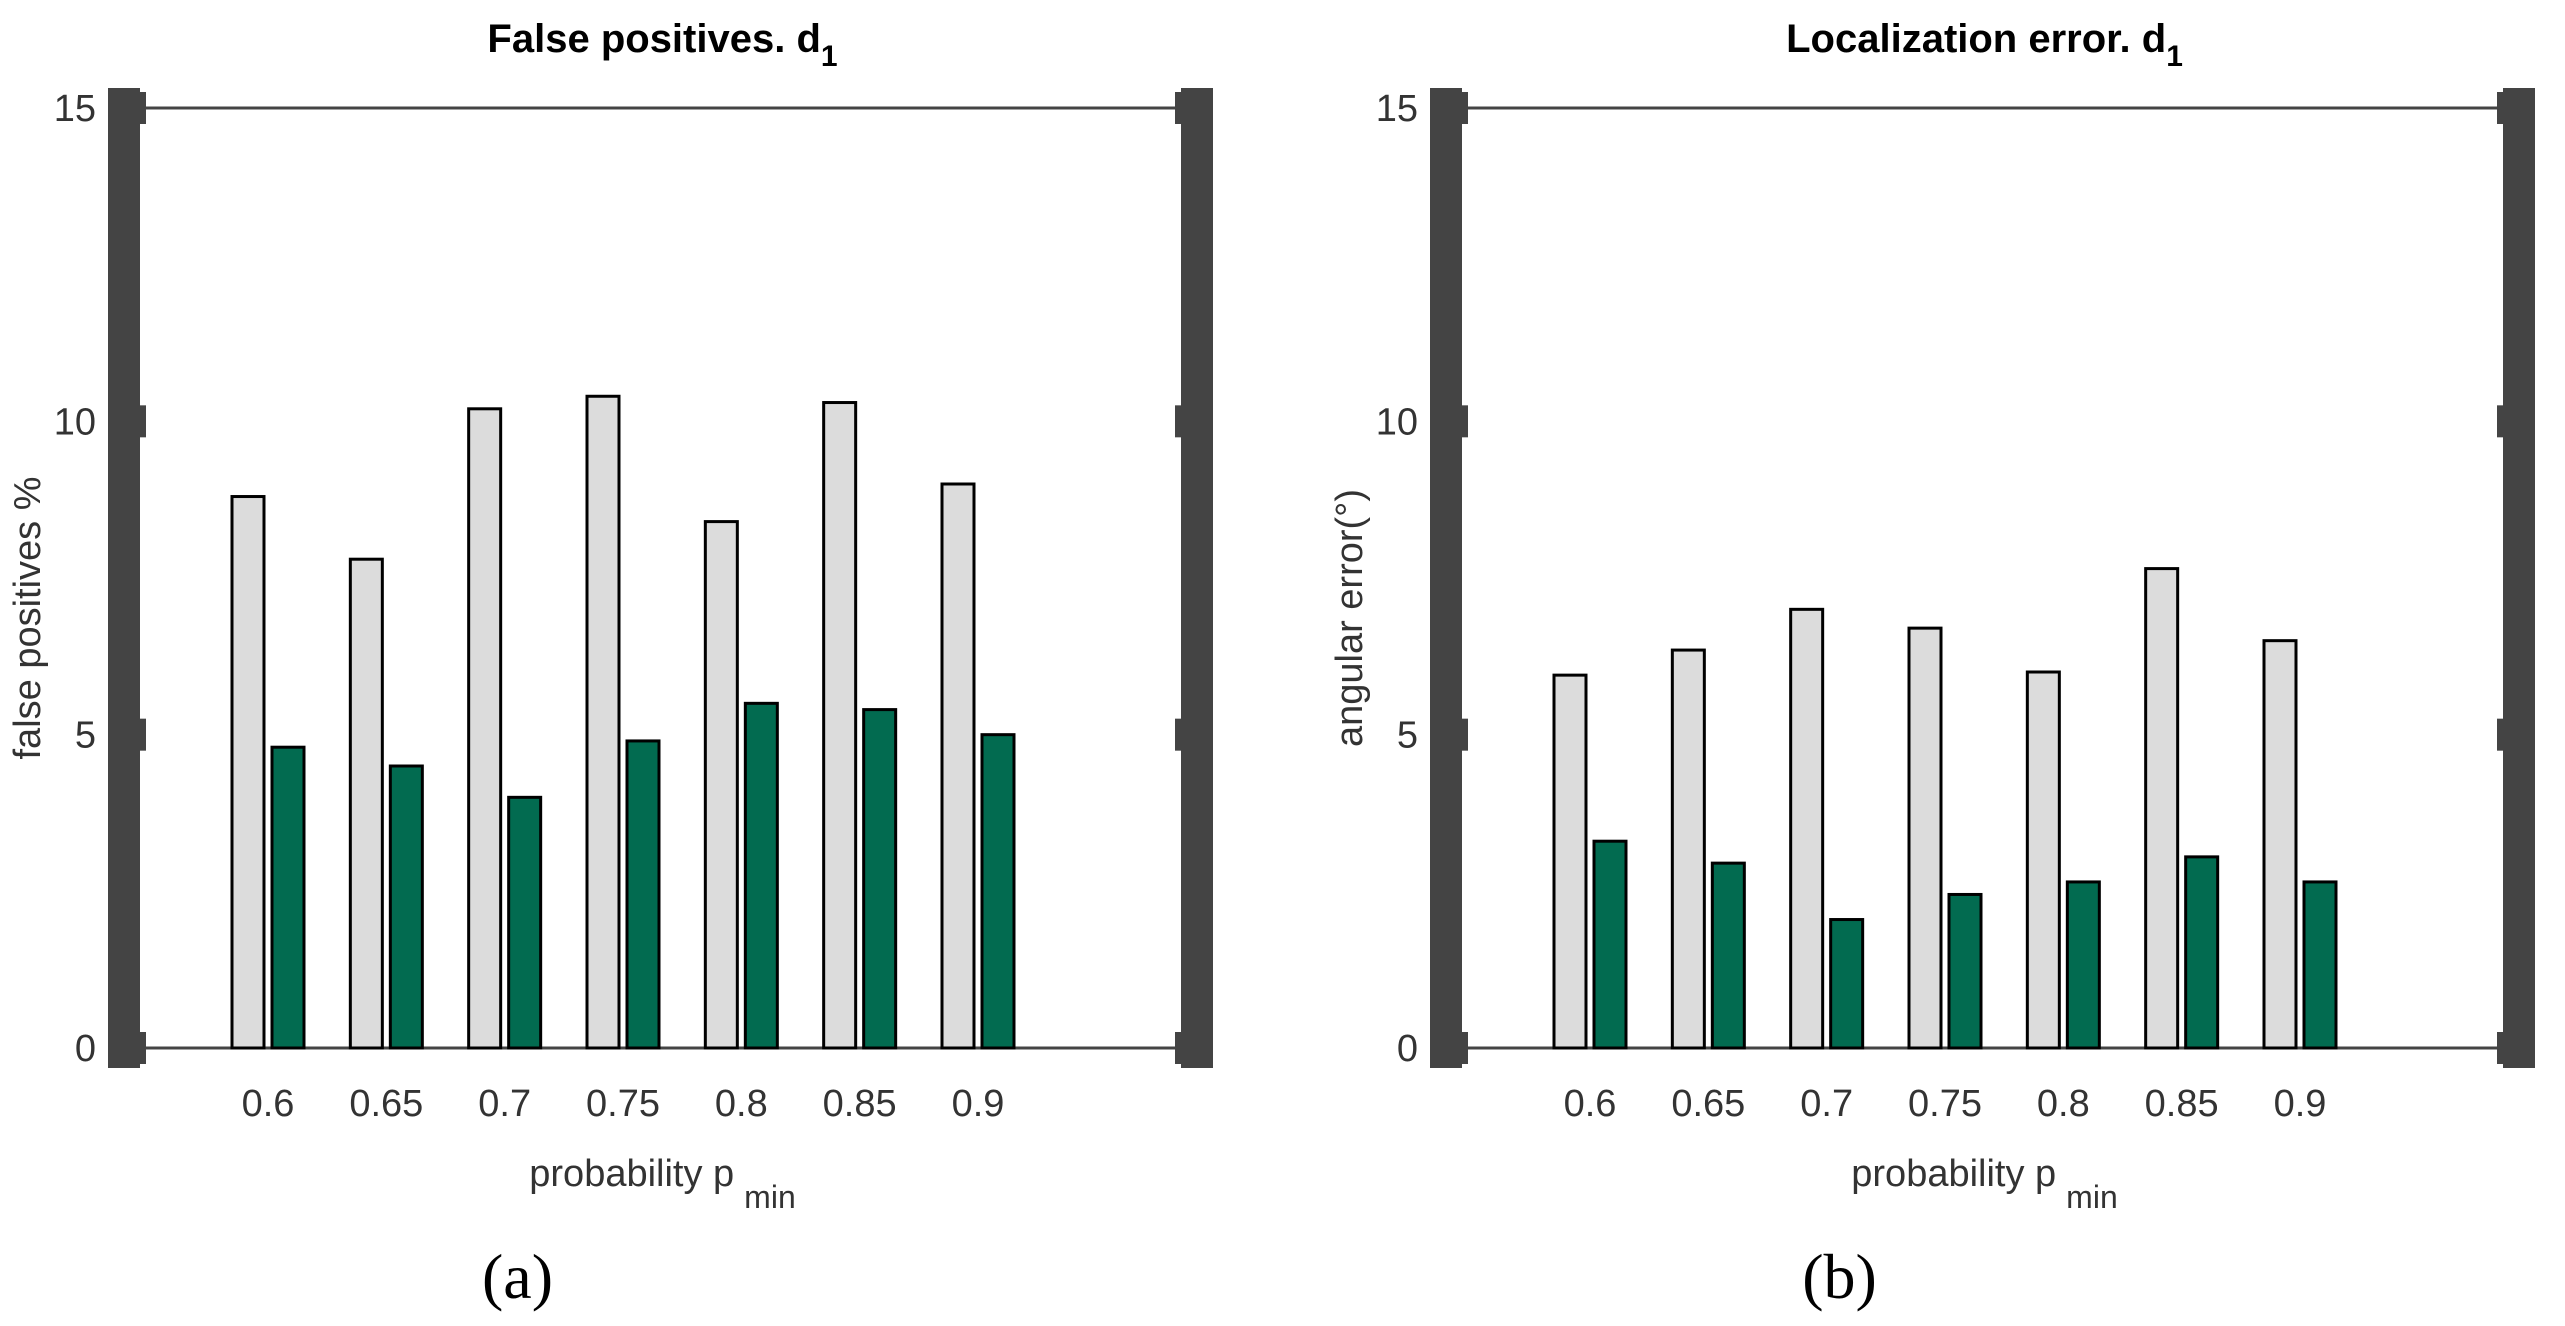  Describe the element at coordinates (662, 45) in the screenshot. I see `chart-title: False positives. d1` at that location.